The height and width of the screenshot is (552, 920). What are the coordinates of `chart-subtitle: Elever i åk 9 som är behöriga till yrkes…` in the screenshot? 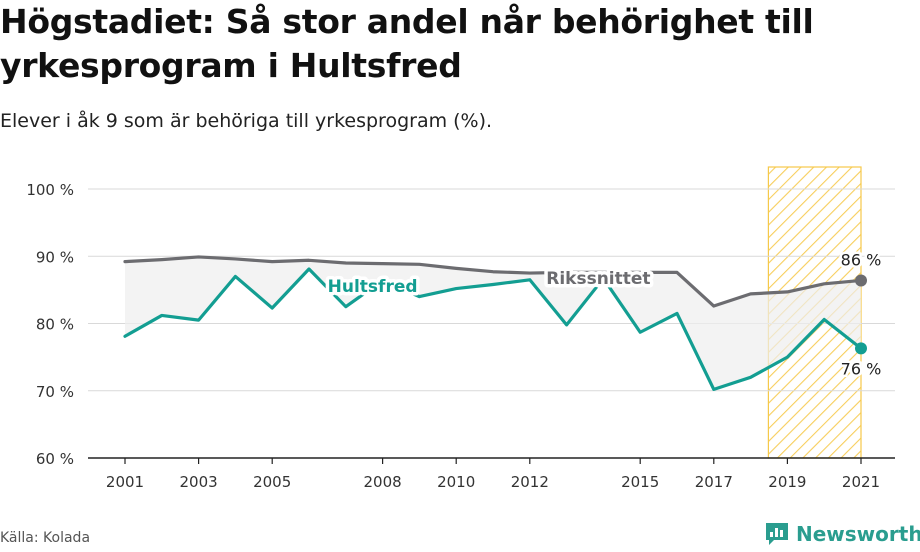 It's located at (246, 121).